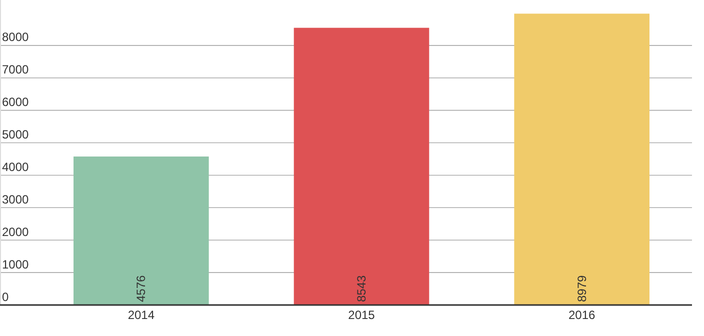 The width and height of the screenshot is (704, 336). I want to click on y-tick-label: 2000, so click(16, 231).